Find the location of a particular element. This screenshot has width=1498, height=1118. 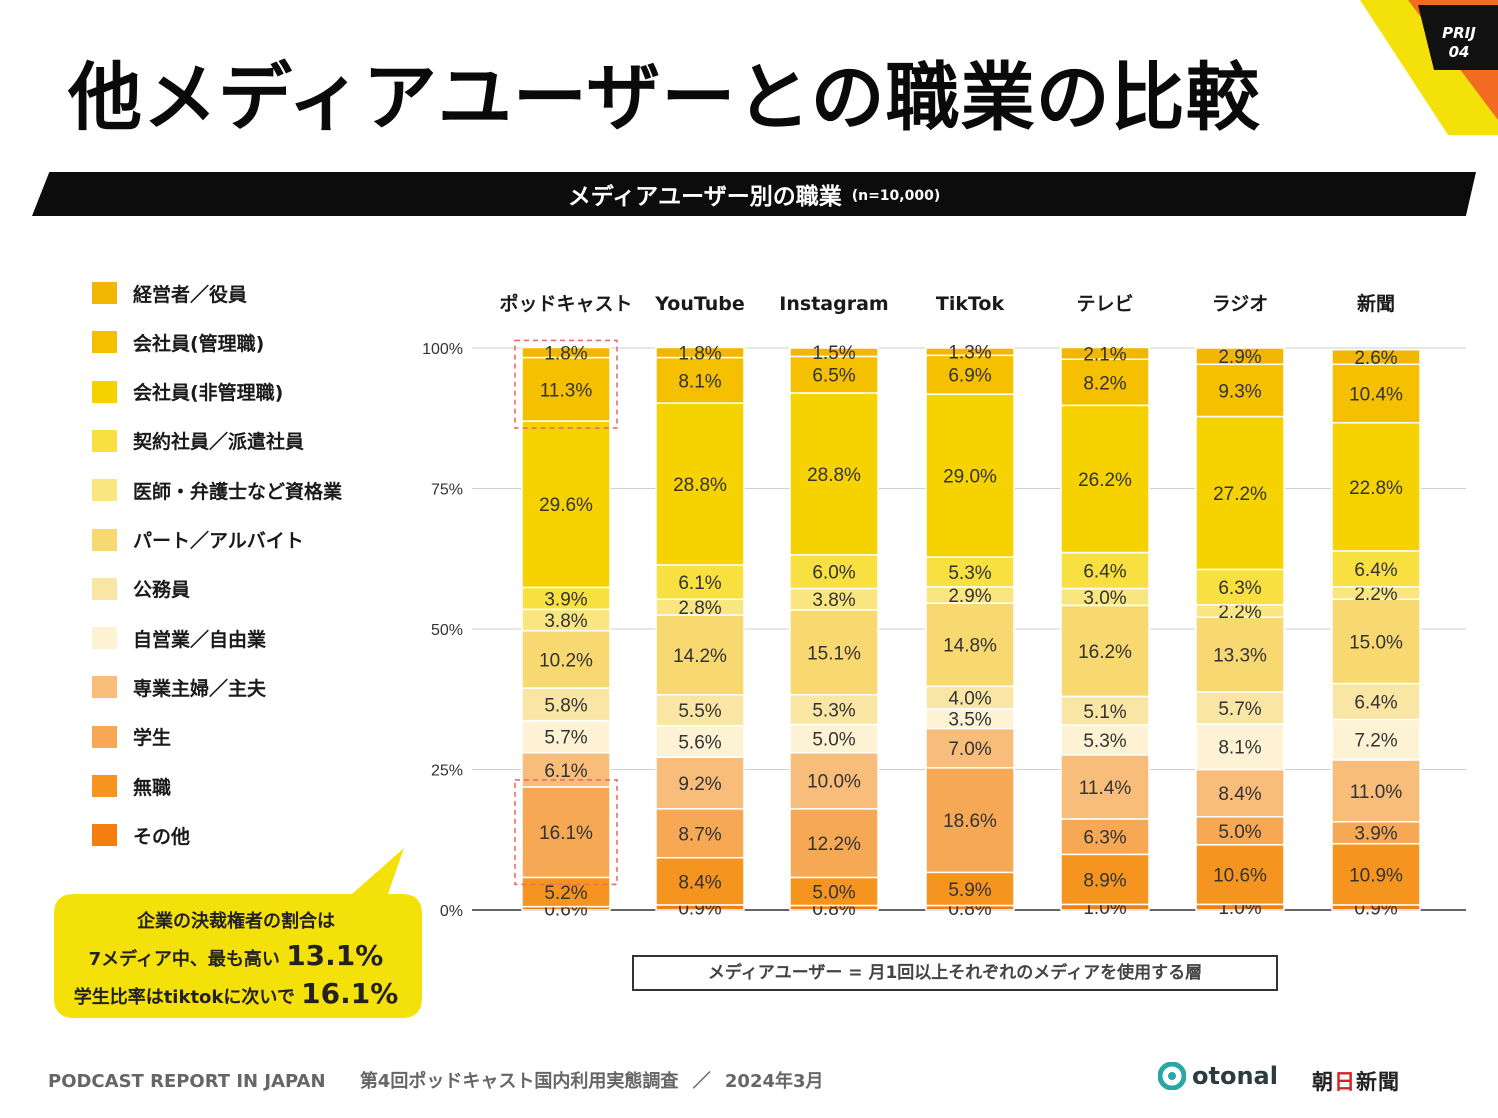

category-label: 新聞 is located at coordinates (1376, 303).